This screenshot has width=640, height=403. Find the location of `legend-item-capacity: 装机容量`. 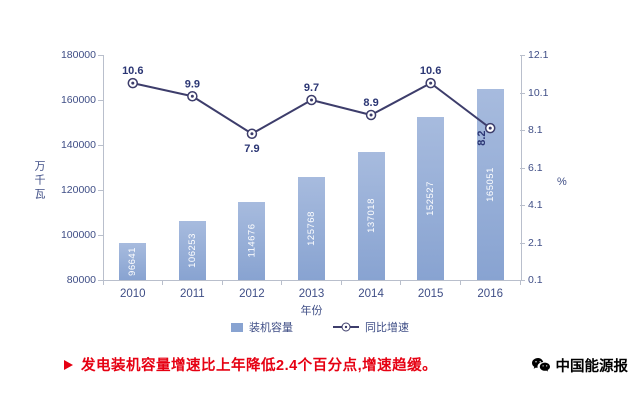

legend-item-capacity: 装机容量 is located at coordinates (262, 327).